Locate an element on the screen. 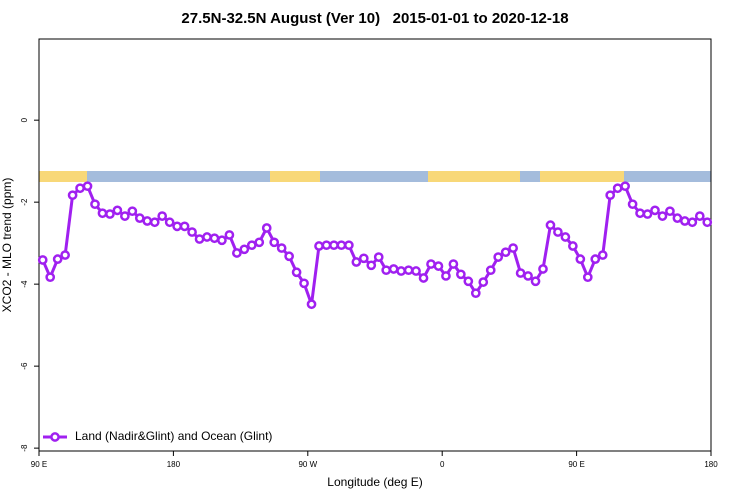 This screenshot has width=750, height=500. y-tick-label: -8 is located at coordinates (24, 448).